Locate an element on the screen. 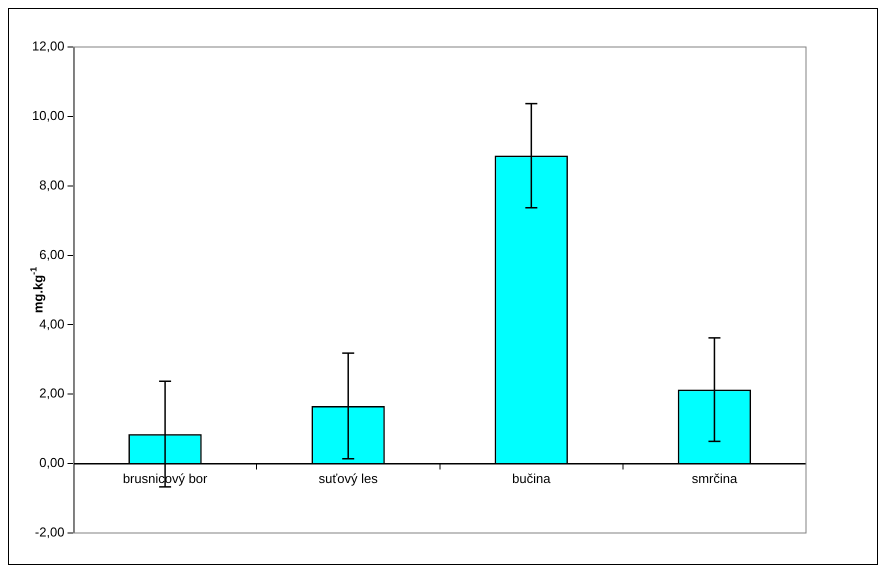 The height and width of the screenshot is (575, 888). y-axis-title: mg.kg-1 is located at coordinates (37, 290).